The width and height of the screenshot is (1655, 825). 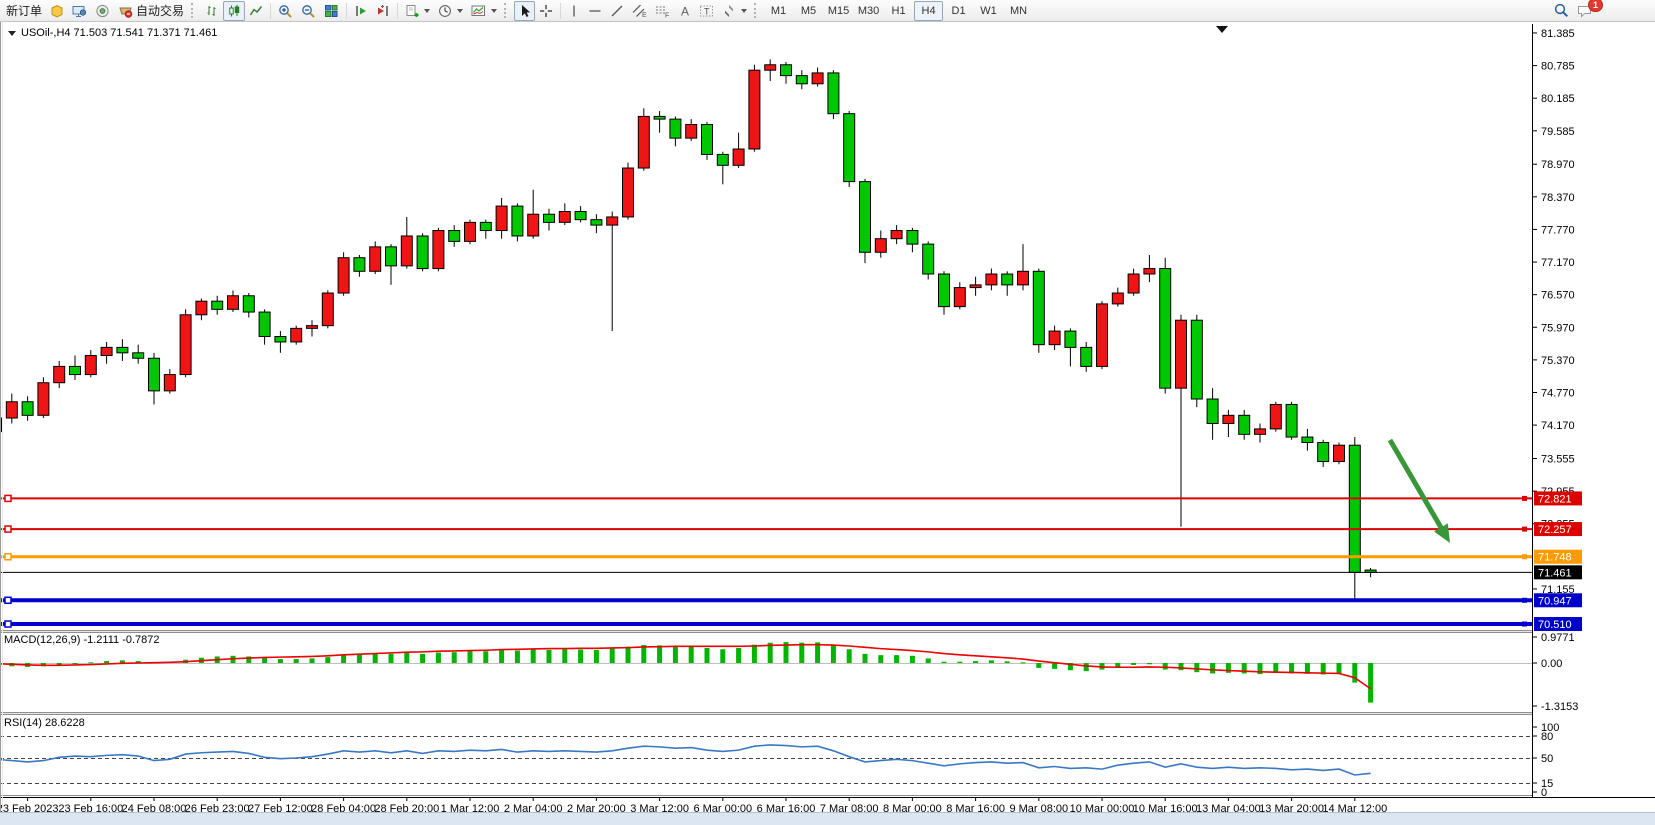 What do you see at coordinates (786, 807) in the screenshot?
I see `time-tick-label: 6 Mar 16:00` at bounding box center [786, 807].